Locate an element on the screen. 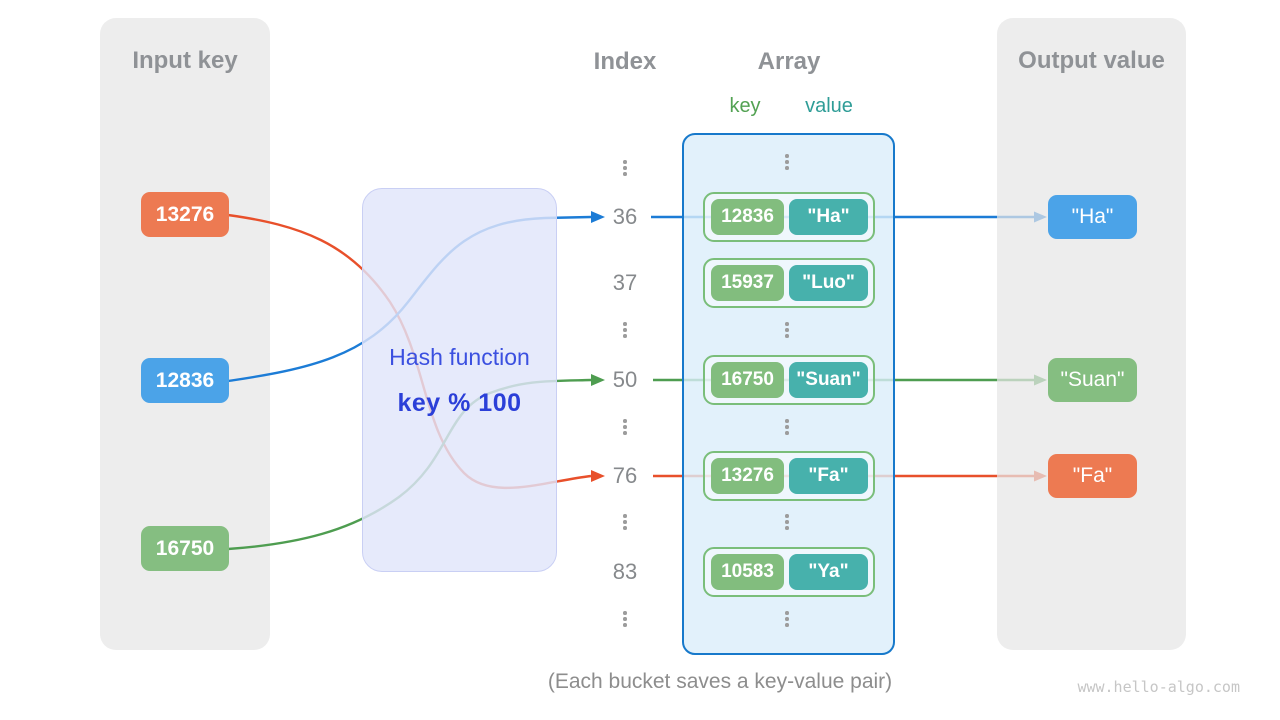 Image resolution: width=1280 pixels, height=720 pixels. bucket-index83: 10583 "Ya" is located at coordinates (789, 572).